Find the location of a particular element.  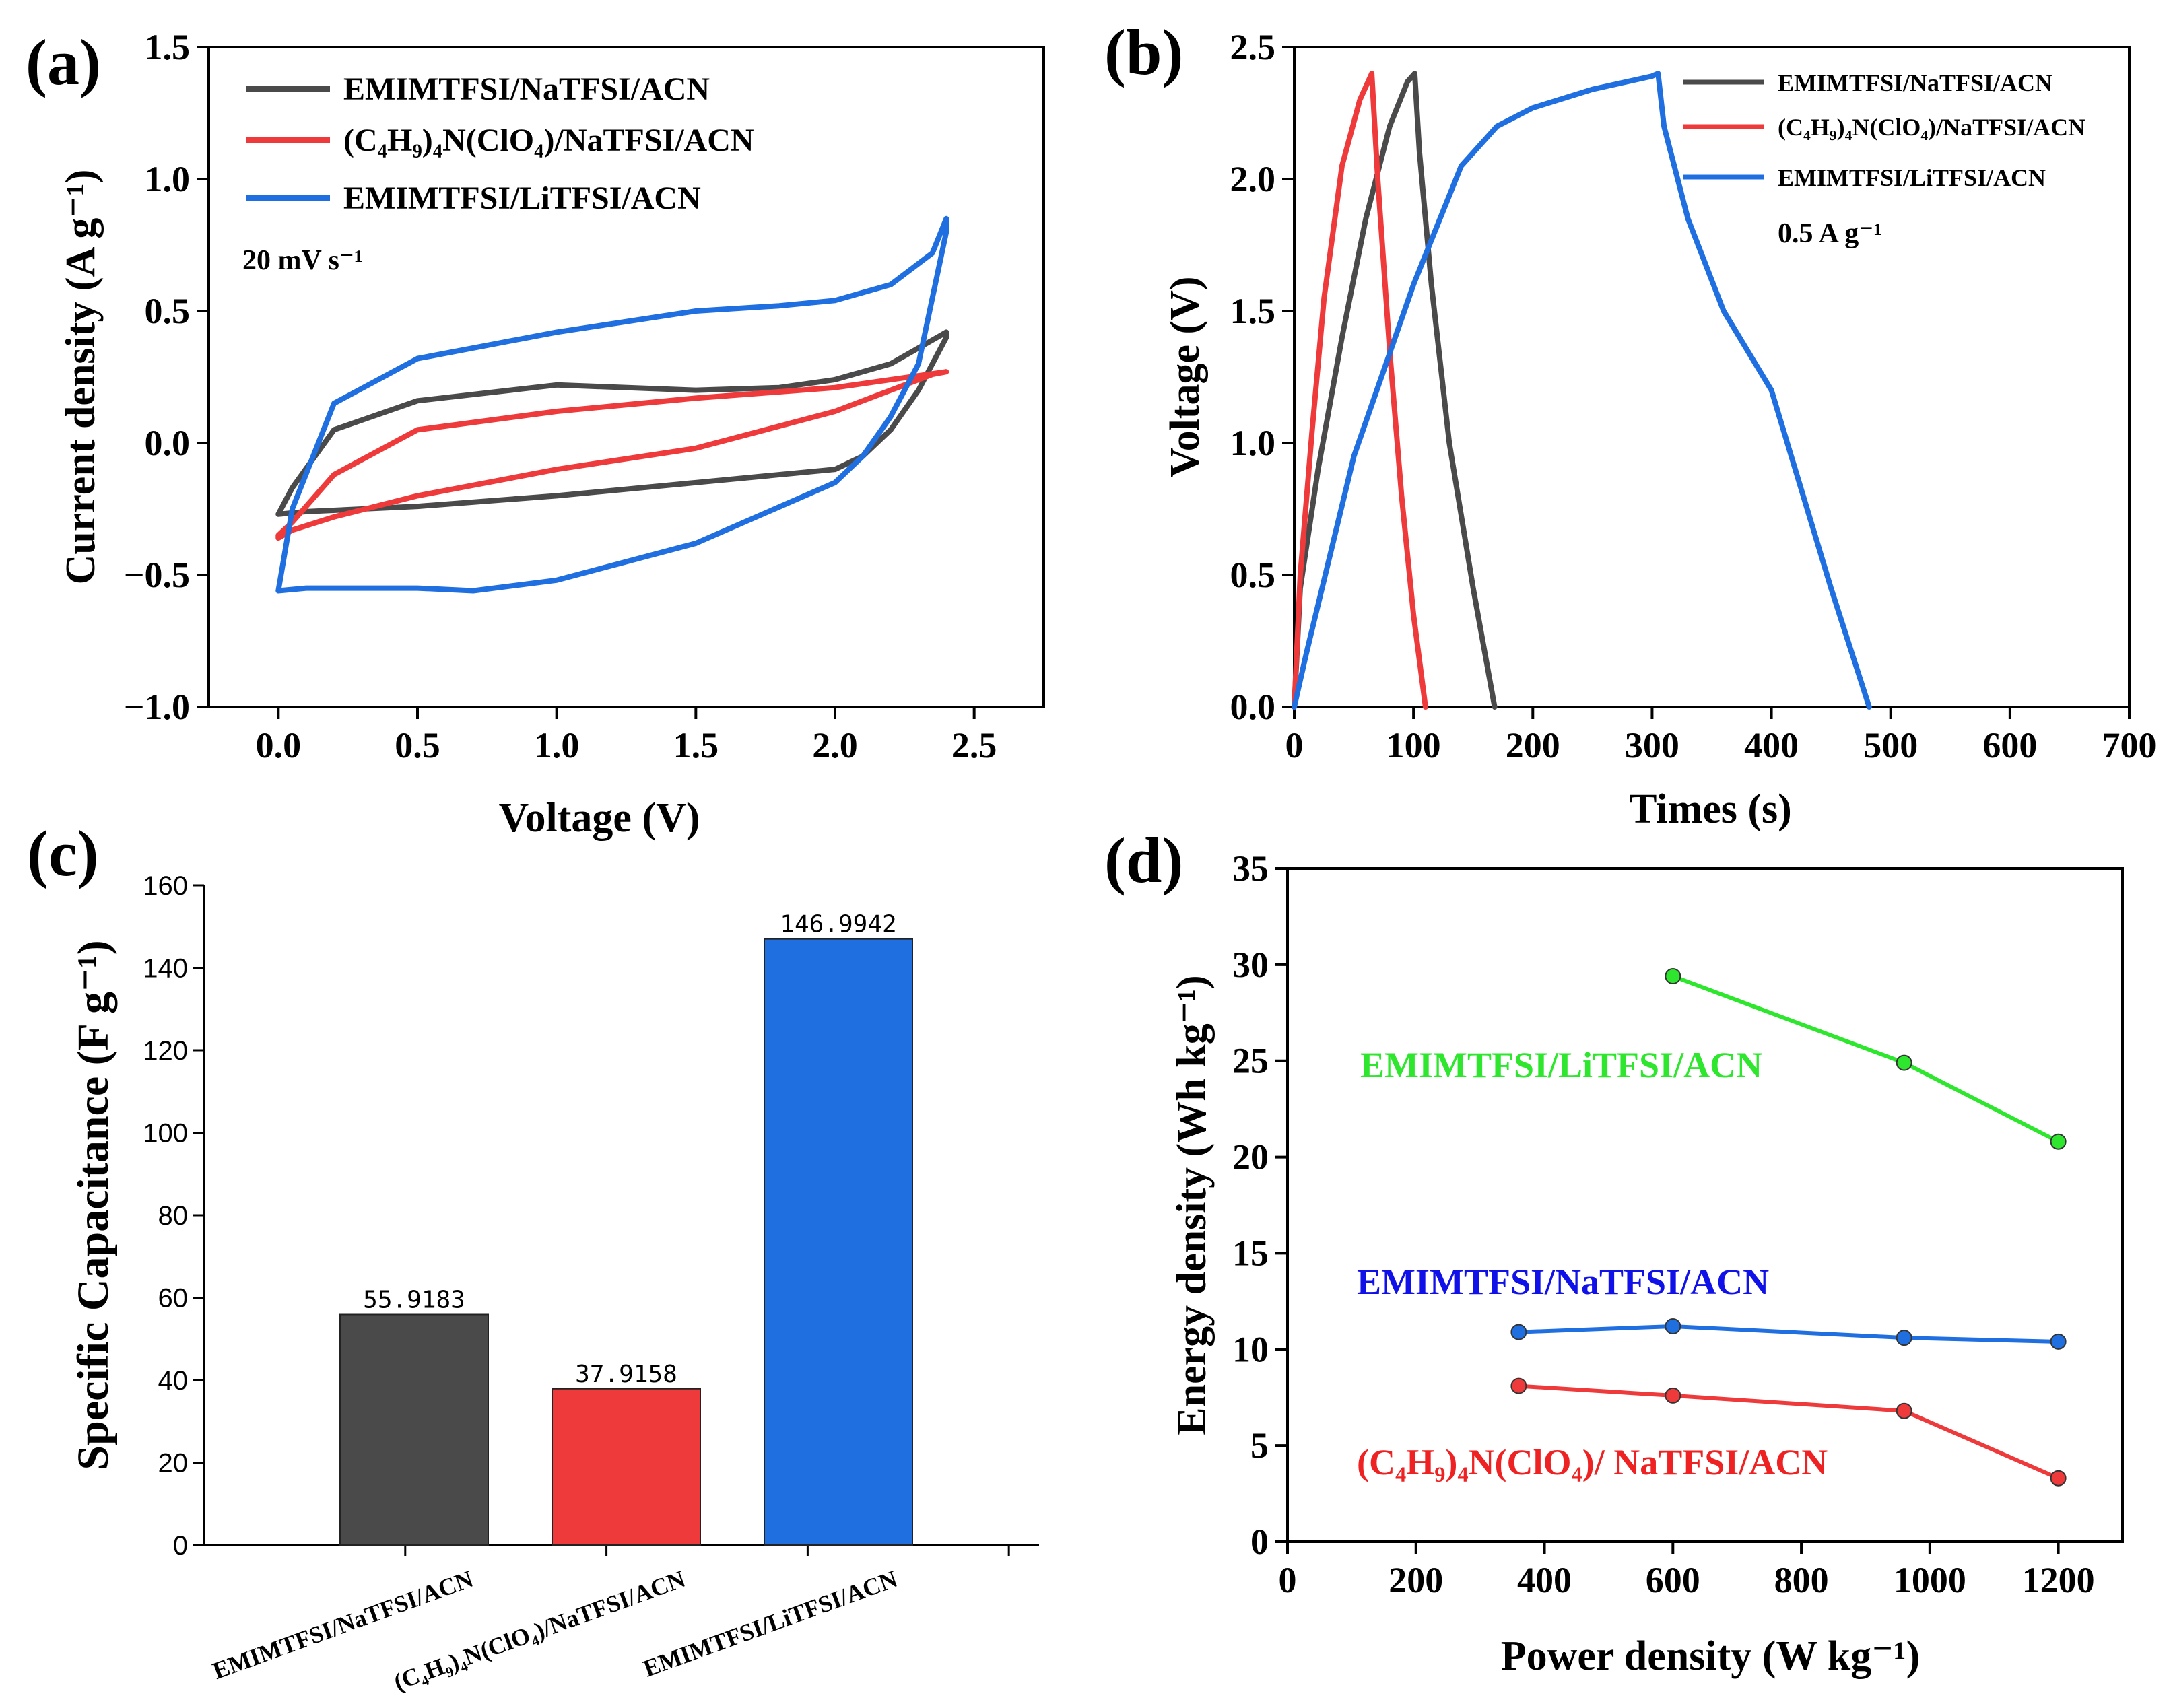

y-tick-label-b: 2.5 is located at coordinates (1253, 47).